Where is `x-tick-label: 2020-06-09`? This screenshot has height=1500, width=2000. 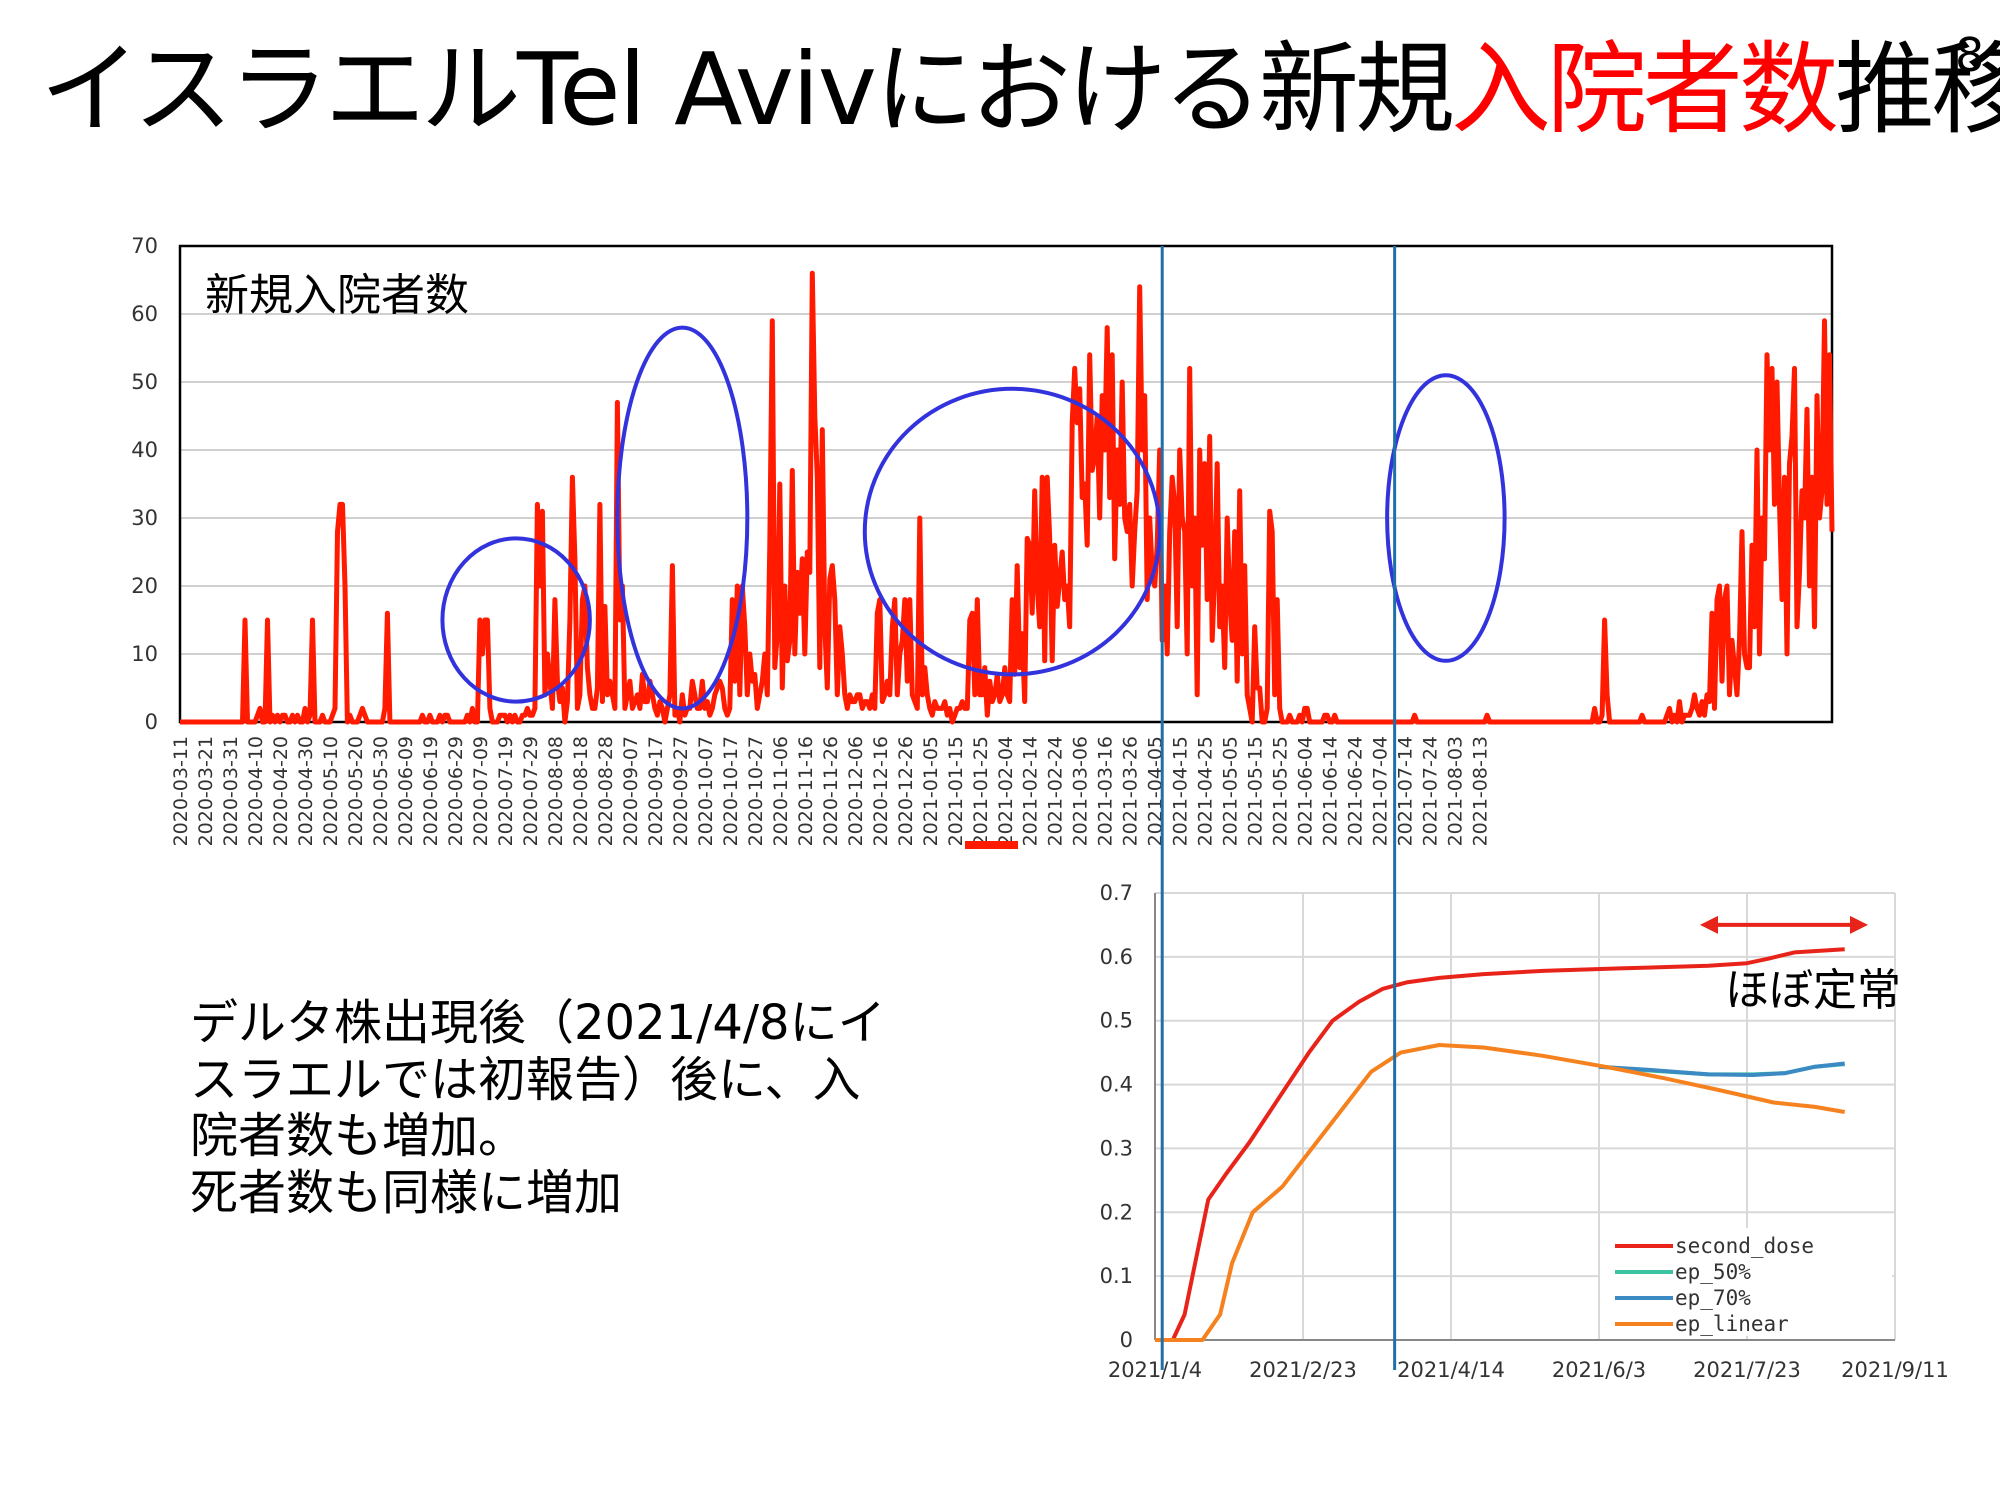 x-tick-label: 2020-06-09 is located at coordinates (406, 791).